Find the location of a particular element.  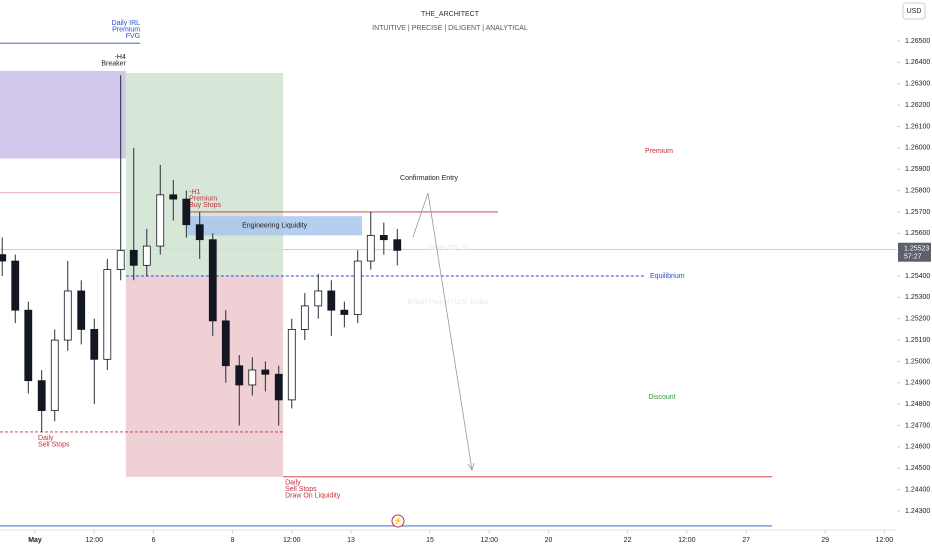

y-tick-label: 1.26100 is located at coordinates (917, 126).